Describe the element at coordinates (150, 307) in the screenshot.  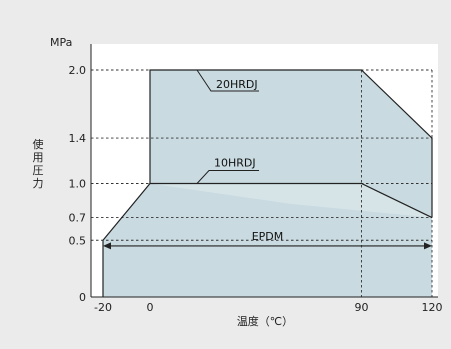
I see `x-tick-label: 0` at that location.